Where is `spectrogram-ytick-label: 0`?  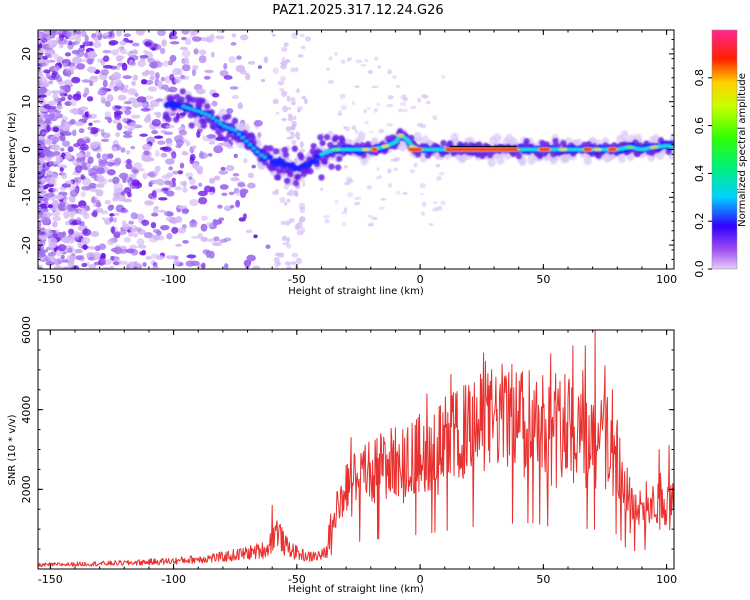 spectrogram-ytick-label: 0 is located at coordinates (26, 149).